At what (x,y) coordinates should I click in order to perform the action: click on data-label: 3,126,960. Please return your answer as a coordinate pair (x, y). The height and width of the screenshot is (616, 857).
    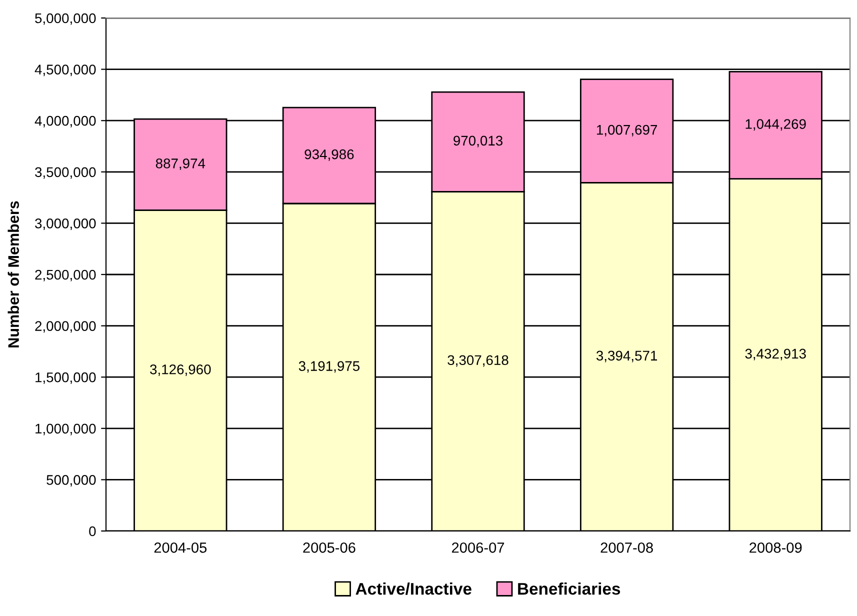
    Looking at the image, I should click on (180, 370).